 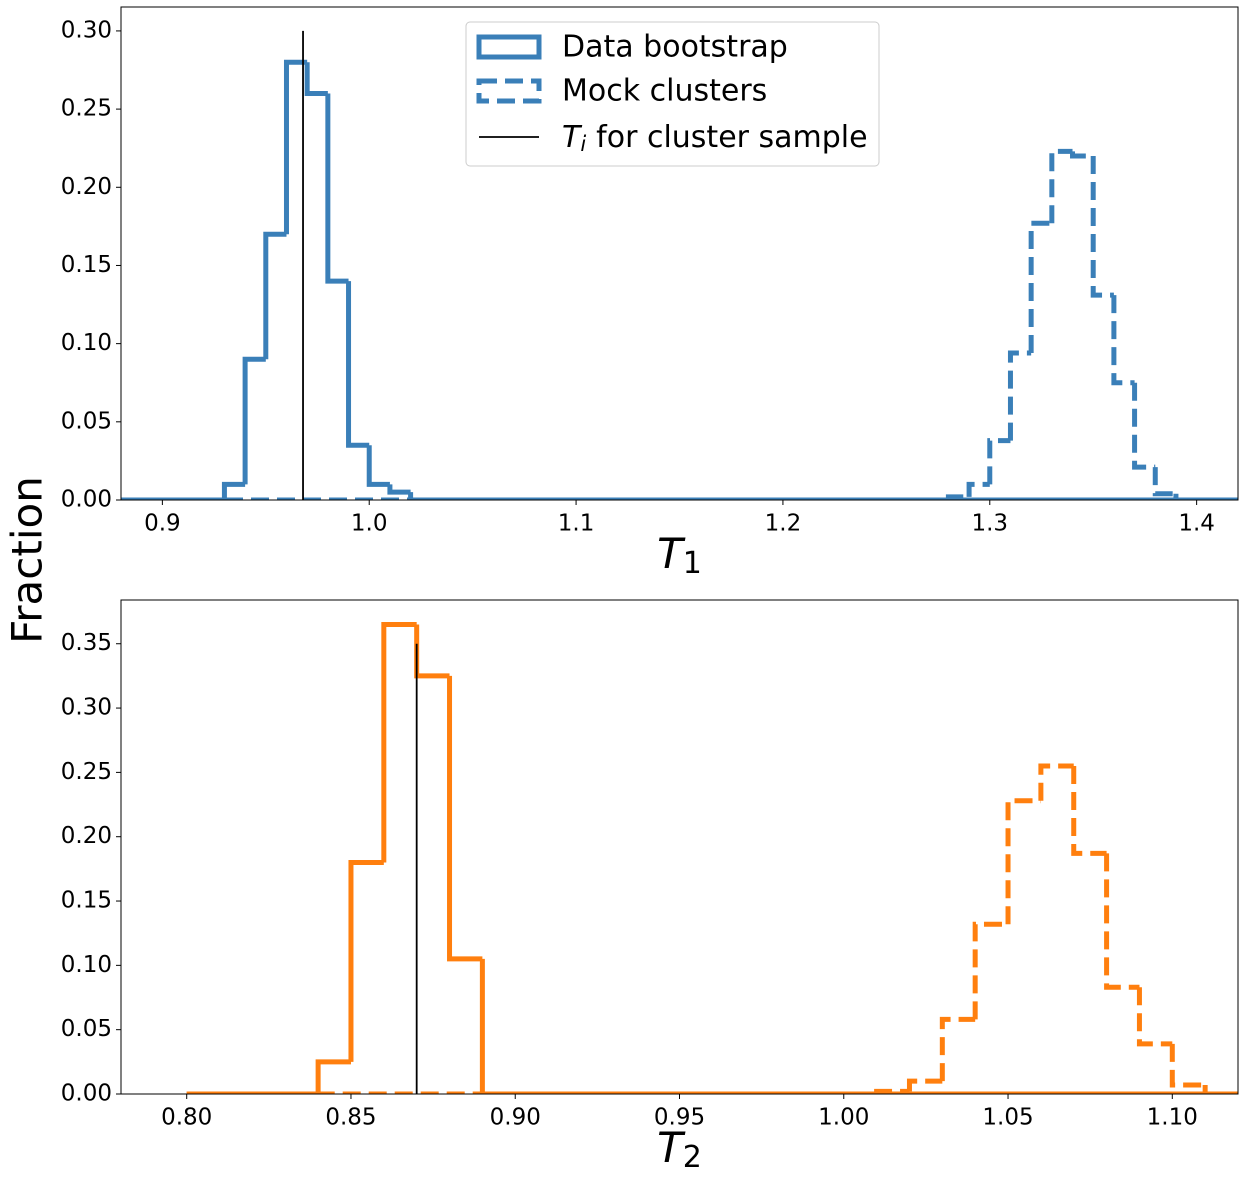 I want to click on y-tick-label: 0.35, so click(x=86, y=643).